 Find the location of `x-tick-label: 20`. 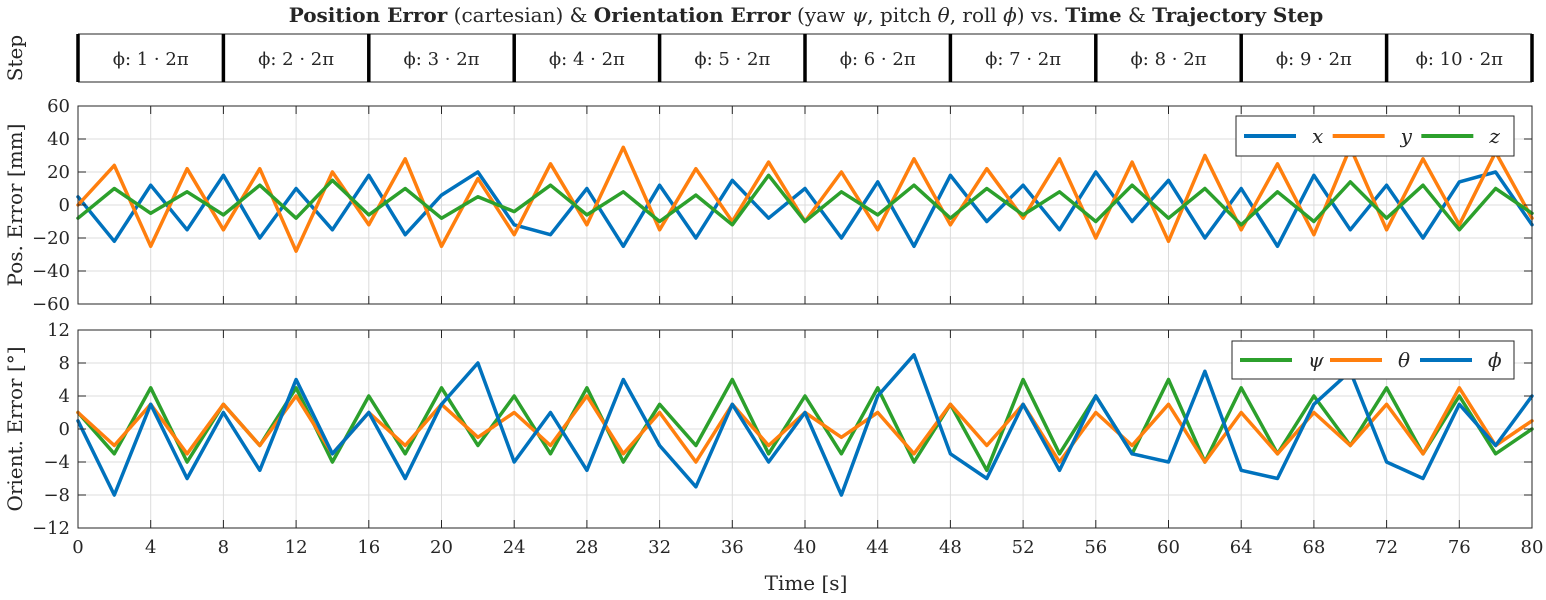

x-tick-label: 20 is located at coordinates (441, 547).